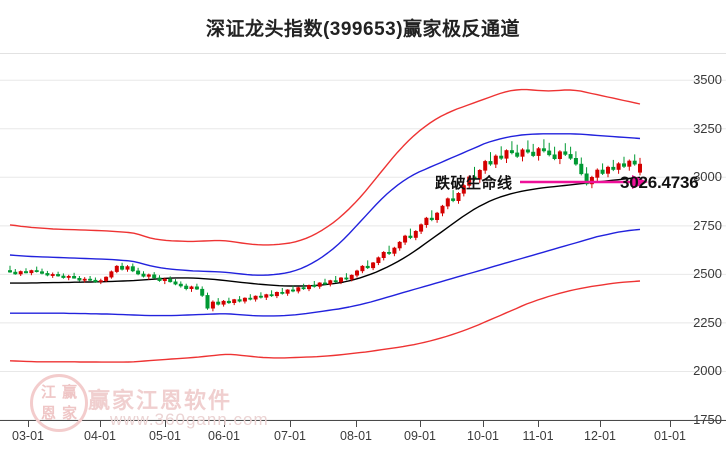 Image resolution: width=726 pixels, height=450 pixels. Describe the element at coordinates (48, 413) in the screenshot. I see `seal-character: 恩` at that location.